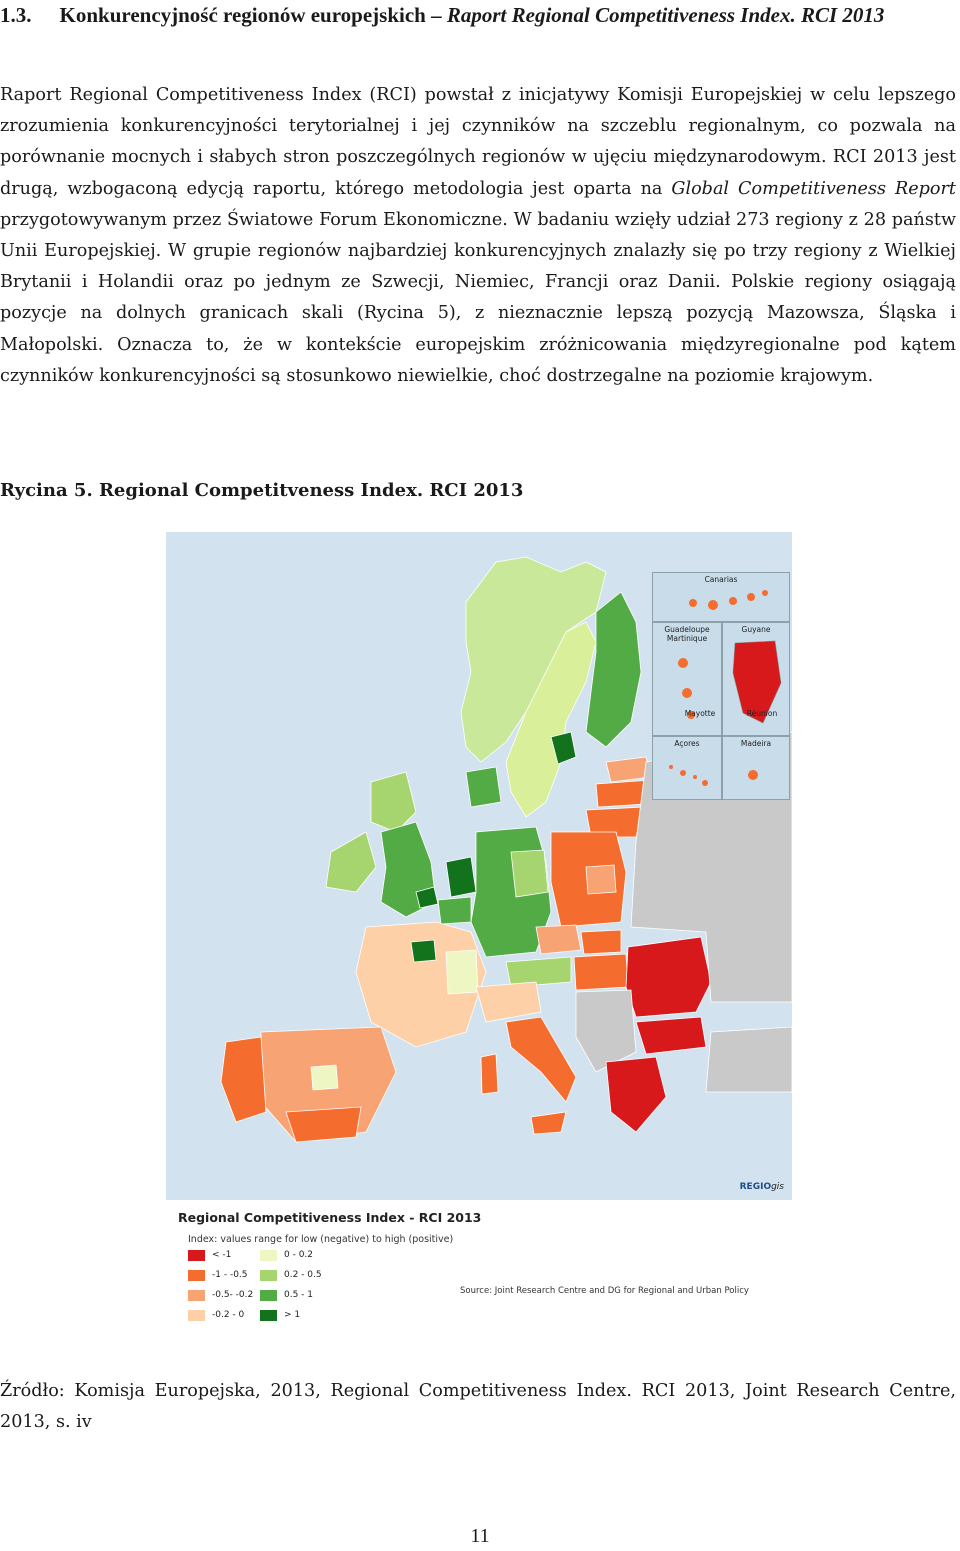  Describe the element at coordinates (687, 629) in the screenshot. I see `inset-label-guadeloupe: Guadeloupe` at that location.